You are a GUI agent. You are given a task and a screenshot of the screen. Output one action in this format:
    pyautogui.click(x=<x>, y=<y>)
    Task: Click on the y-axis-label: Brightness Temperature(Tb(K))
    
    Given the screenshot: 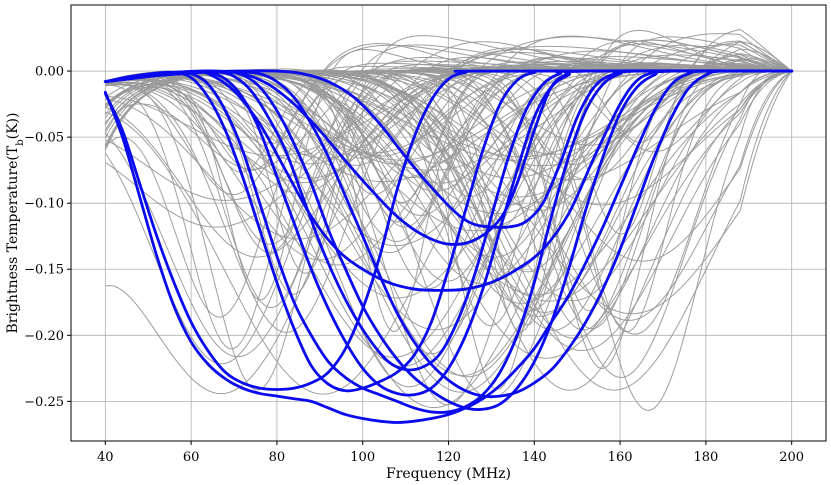 What is the action you would take?
    pyautogui.click(x=15, y=223)
    